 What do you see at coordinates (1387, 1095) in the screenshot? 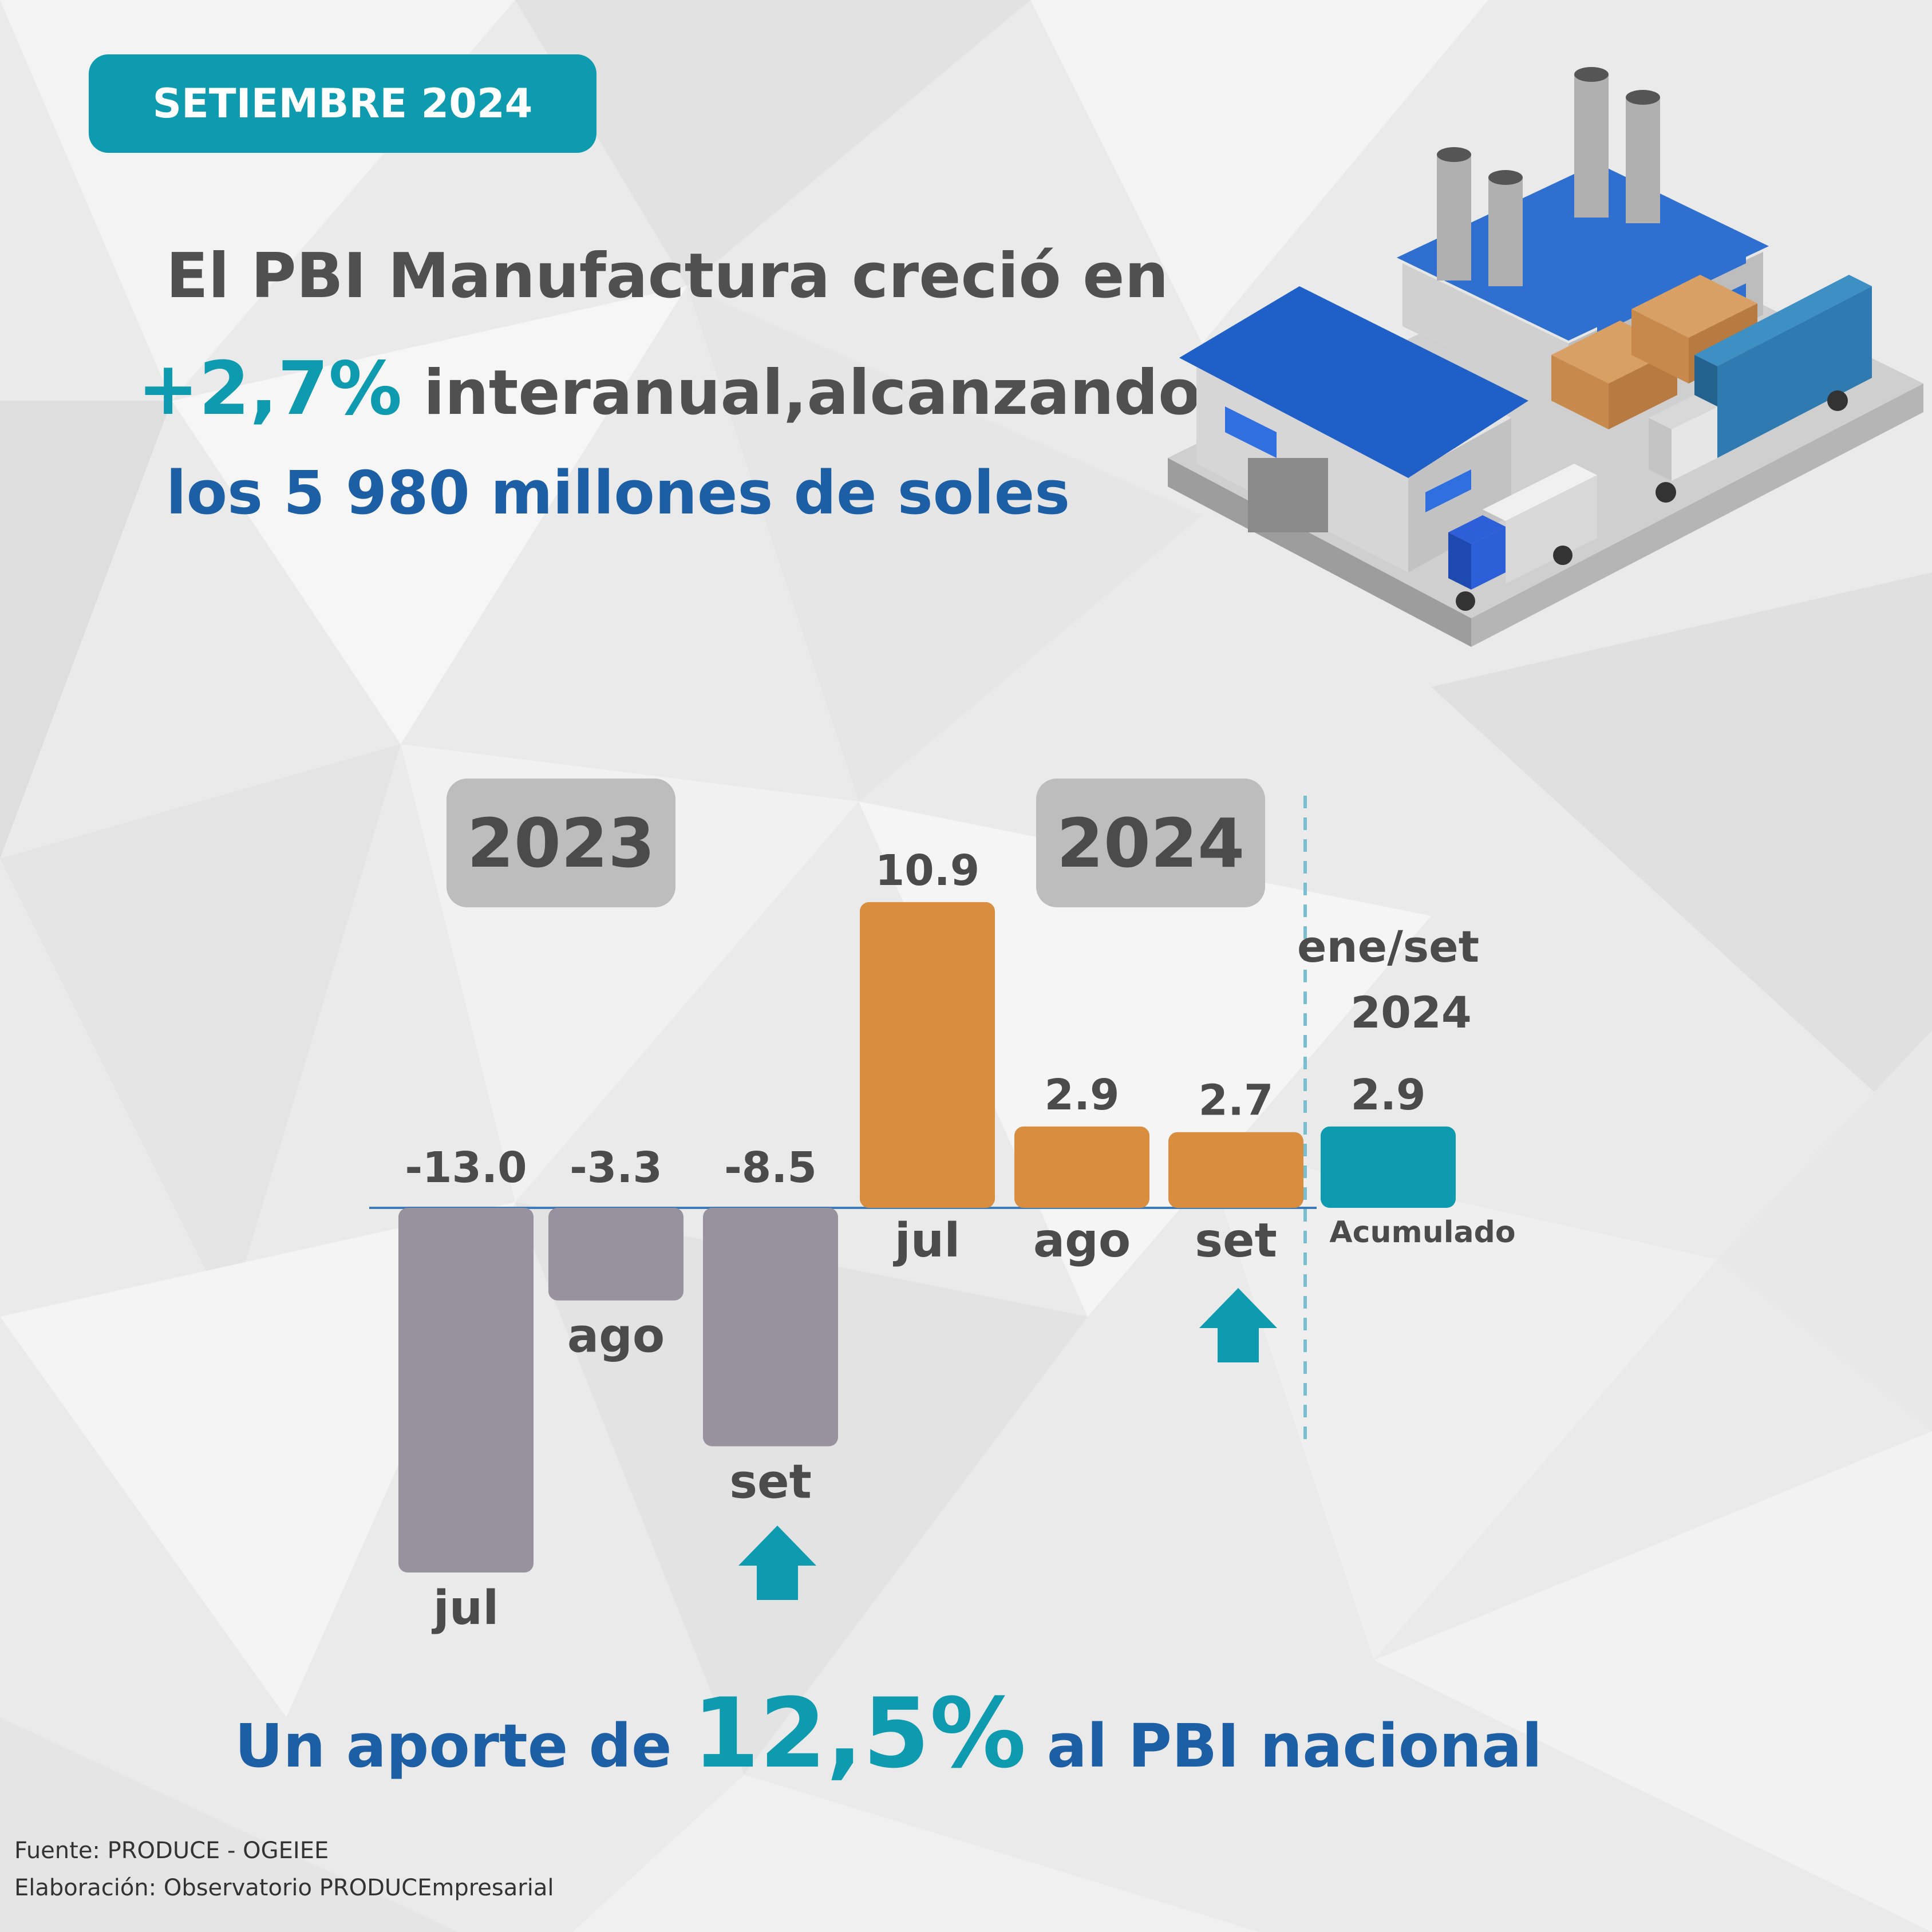
I see `value-label-accumulated: 2.9` at bounding box center [1387, 1095].